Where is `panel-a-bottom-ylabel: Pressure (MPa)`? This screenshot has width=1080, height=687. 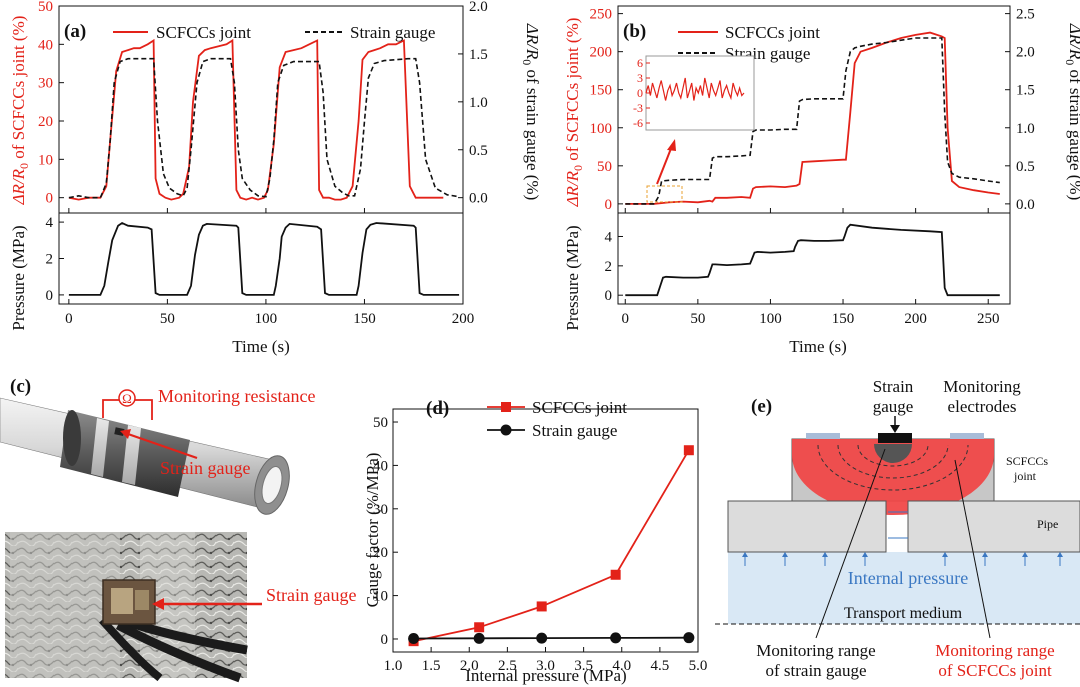
panel-a-bottom-ylabel: Pressure (MPa) is located at coordinates (18, 277).